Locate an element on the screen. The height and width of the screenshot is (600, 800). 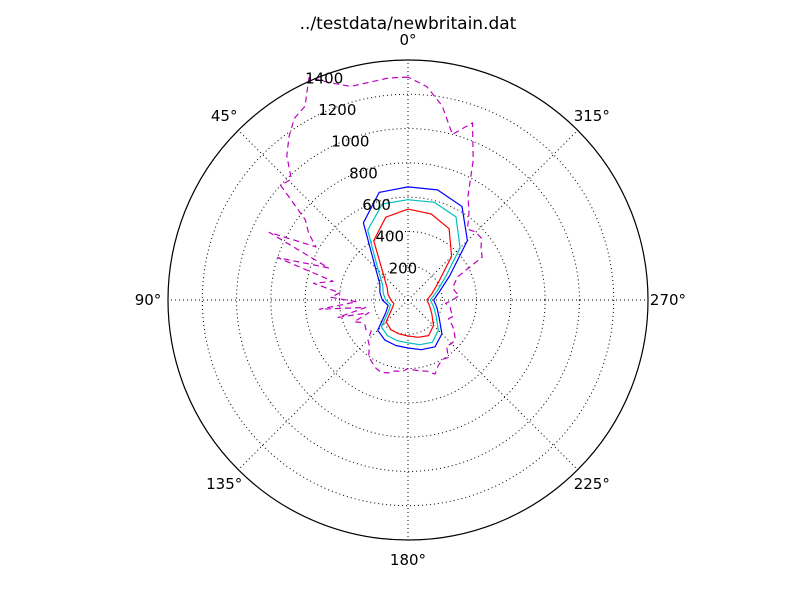
radial-gridline is located at coordinates (408, 300).